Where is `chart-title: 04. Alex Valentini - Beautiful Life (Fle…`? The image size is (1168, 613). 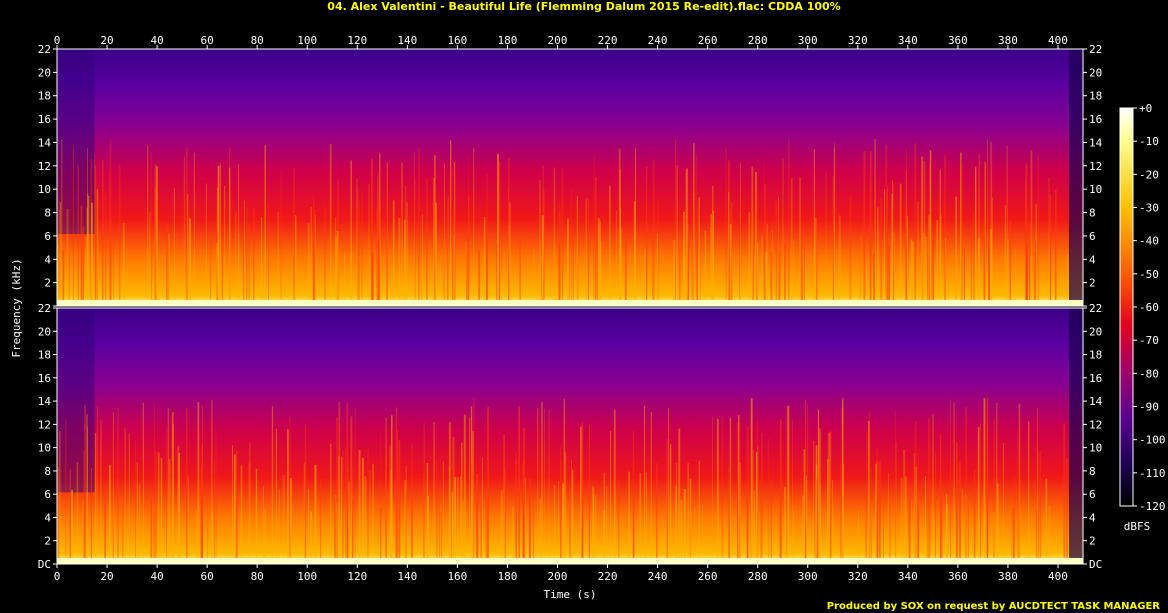
chart-title: 04. Alex Valentini - Beautiful Life (Fle… is located at coordinates (584, 6).